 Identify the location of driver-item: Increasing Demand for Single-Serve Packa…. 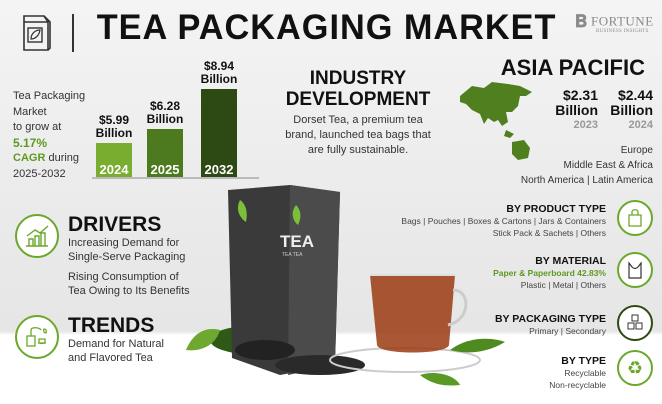
(127, 250).